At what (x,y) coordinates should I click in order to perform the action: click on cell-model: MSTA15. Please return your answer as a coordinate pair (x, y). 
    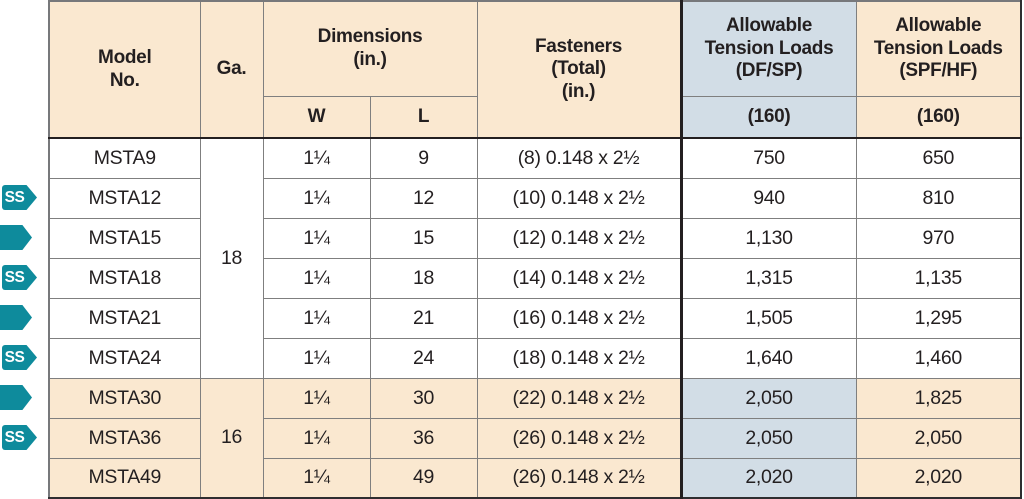
    Looking at the image, I should click on (124, 238).